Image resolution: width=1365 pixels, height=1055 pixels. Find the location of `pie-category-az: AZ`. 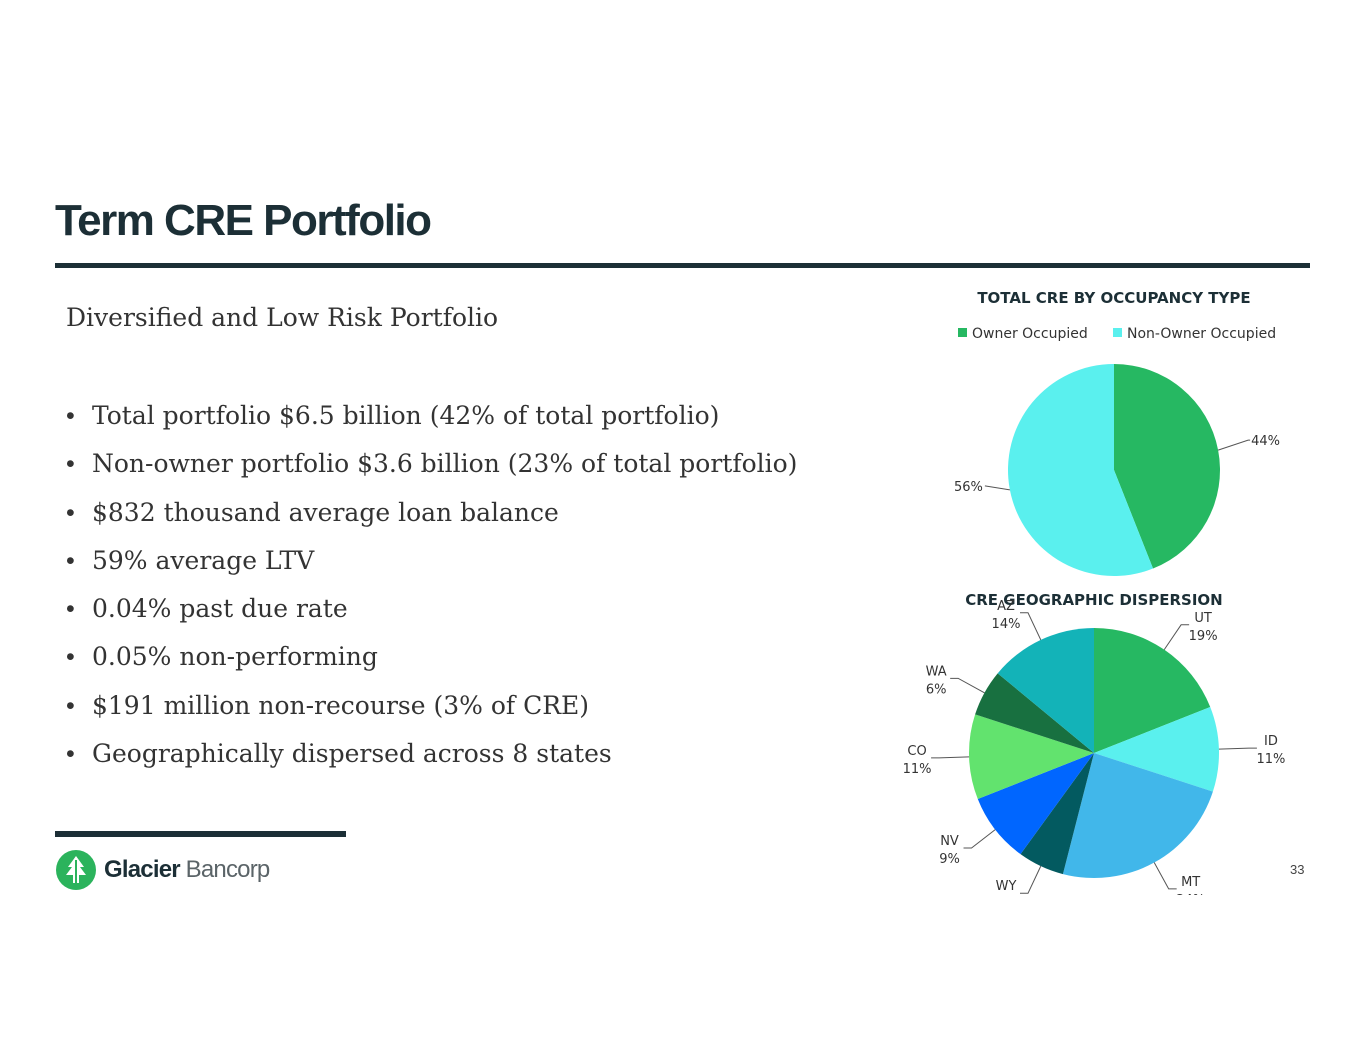

pie-category-az: AZ is located at coordinates (1006, 606).